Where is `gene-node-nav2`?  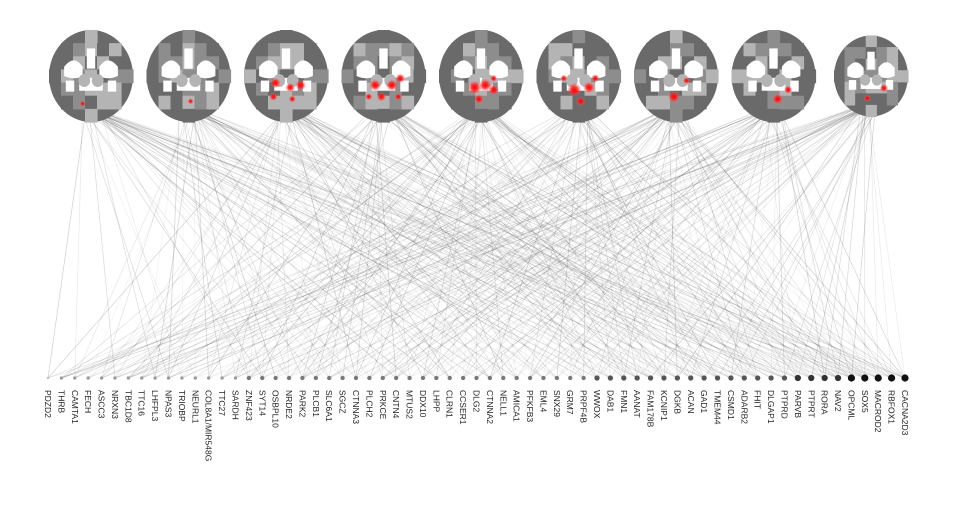 gene-node-nav2 is located at coordinates (838, 378).